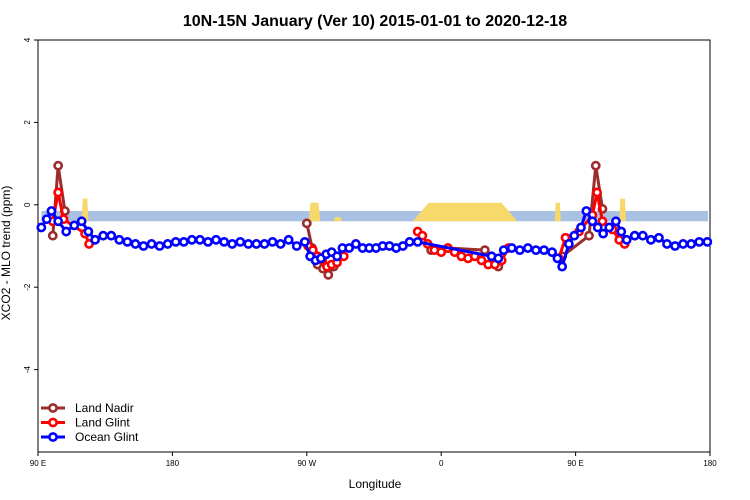 Image resolution: width=750 pixels, height=500 pixels. I want to click on y-tick-label: 0, so click(27, 204).